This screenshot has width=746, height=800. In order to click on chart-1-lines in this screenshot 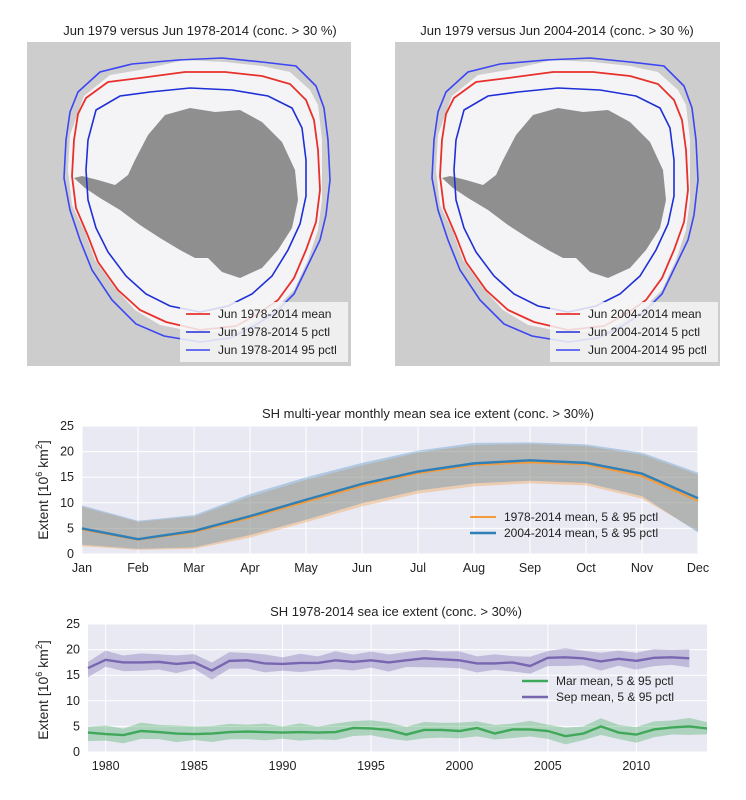, I will do `click(390, 500)`.